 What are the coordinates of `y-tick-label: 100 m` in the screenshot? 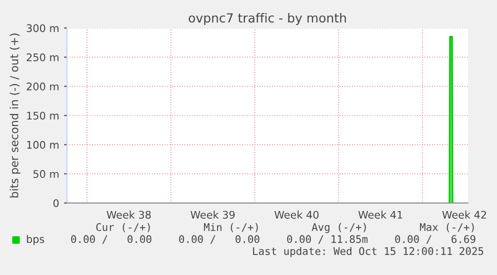 It's located at (42, 144).